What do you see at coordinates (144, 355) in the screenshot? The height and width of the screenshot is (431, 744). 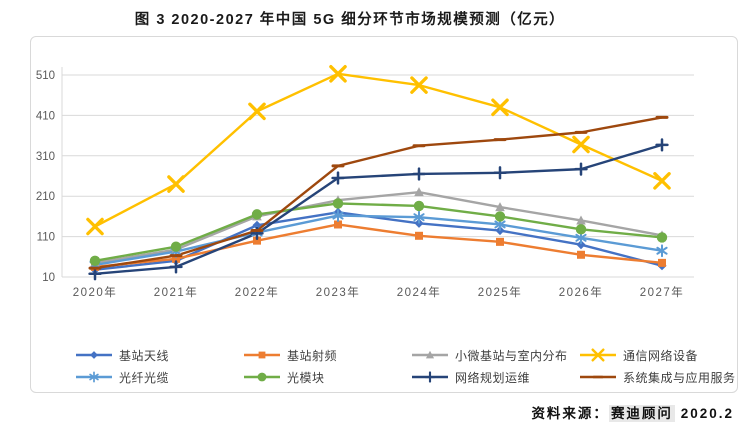 I see `legend-label: 基站天线` at bounding box center [144, 355].